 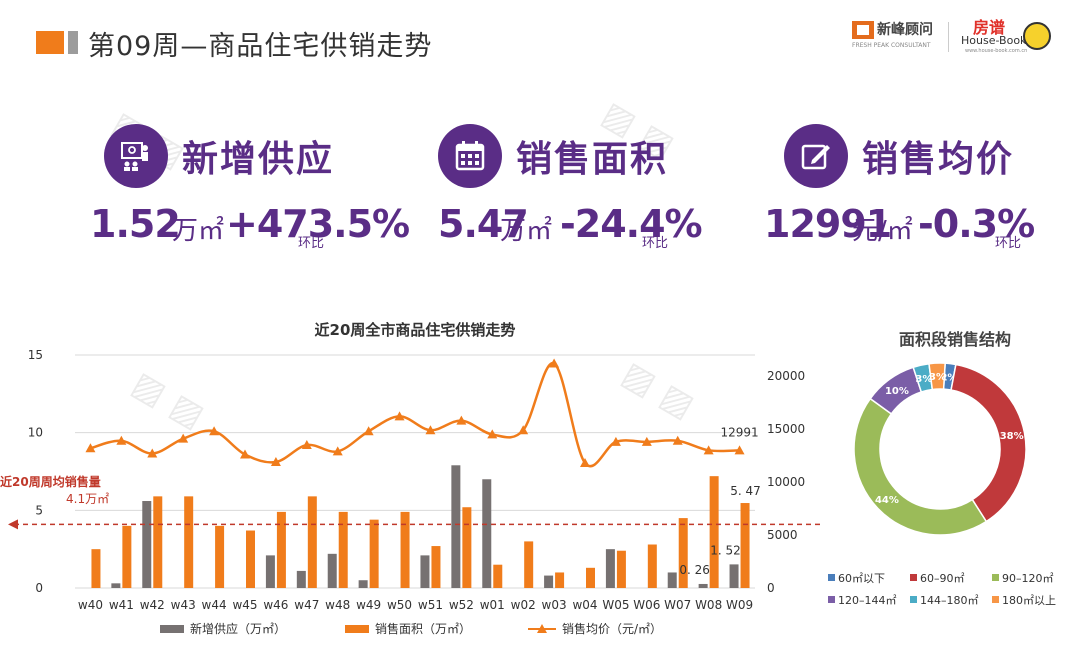 What do you see at coordinates (1004, 36) in the screenshot?
I see `housebook-logo: 房谱 House-Book www.house-book.com.cn` at bounding box center [1004, 36].